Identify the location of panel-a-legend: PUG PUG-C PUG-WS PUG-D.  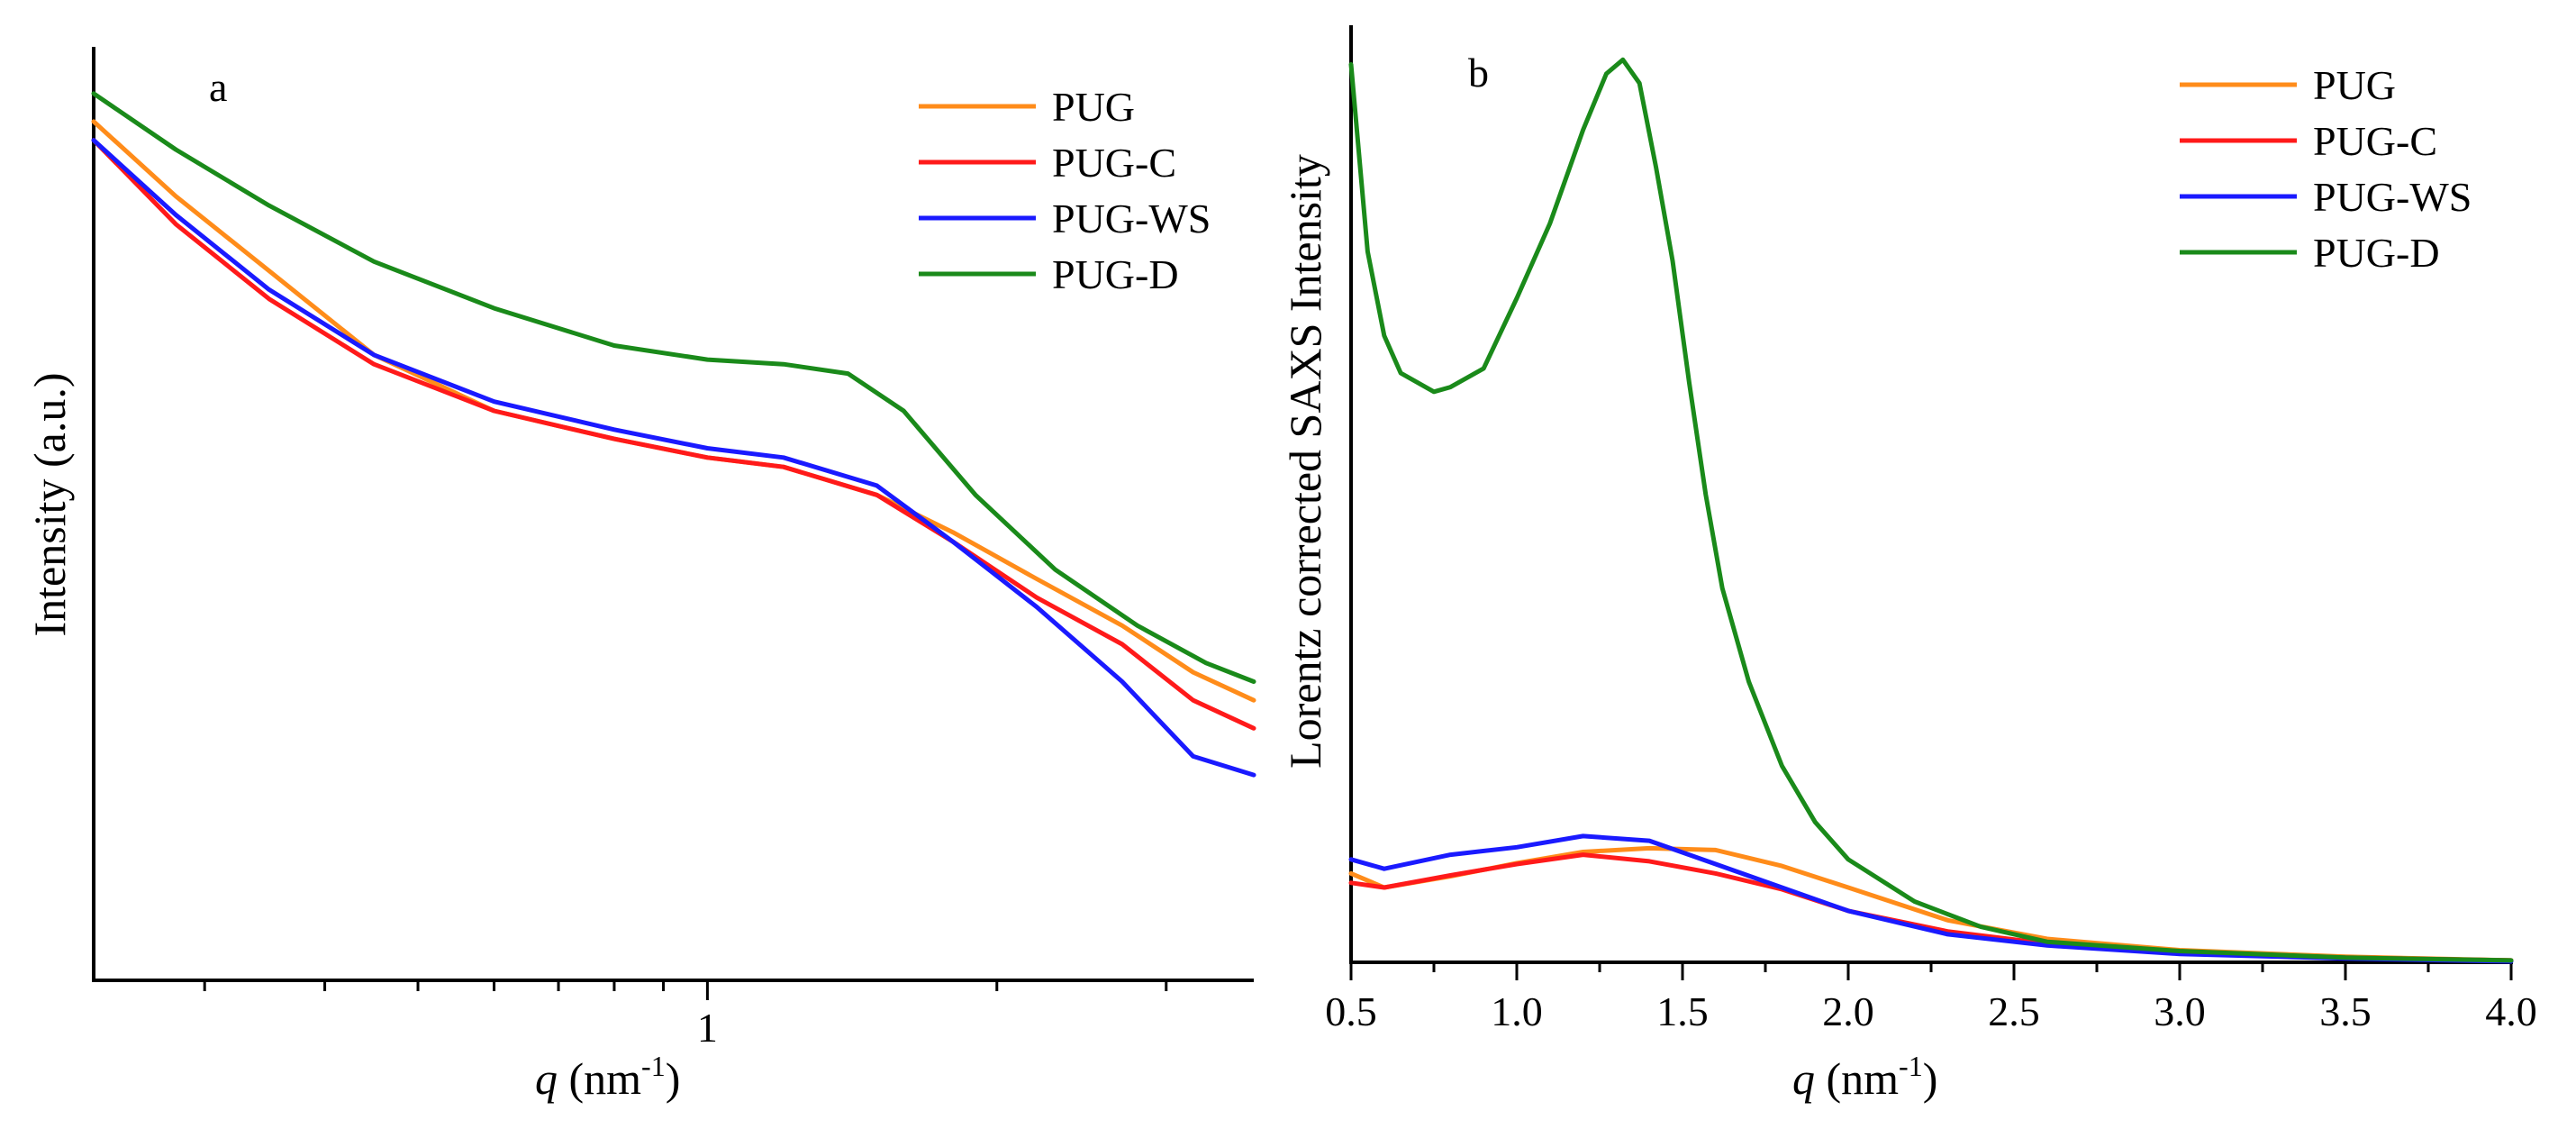
(1065, 191).